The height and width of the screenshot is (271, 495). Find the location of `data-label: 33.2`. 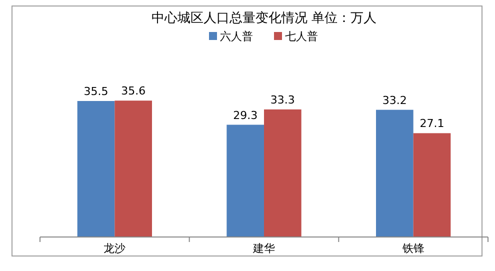

data-label: 33.2 is located at coordinates (394, 100).